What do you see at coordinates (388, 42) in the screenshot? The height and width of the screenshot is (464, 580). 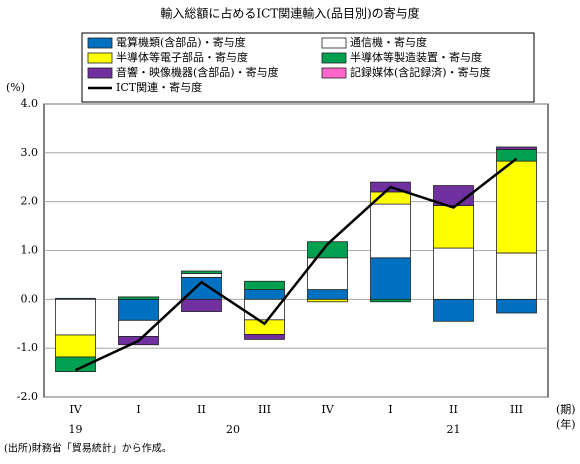 I see `legend-label: 通信機・寄与度` at bounding box center [388, 42].